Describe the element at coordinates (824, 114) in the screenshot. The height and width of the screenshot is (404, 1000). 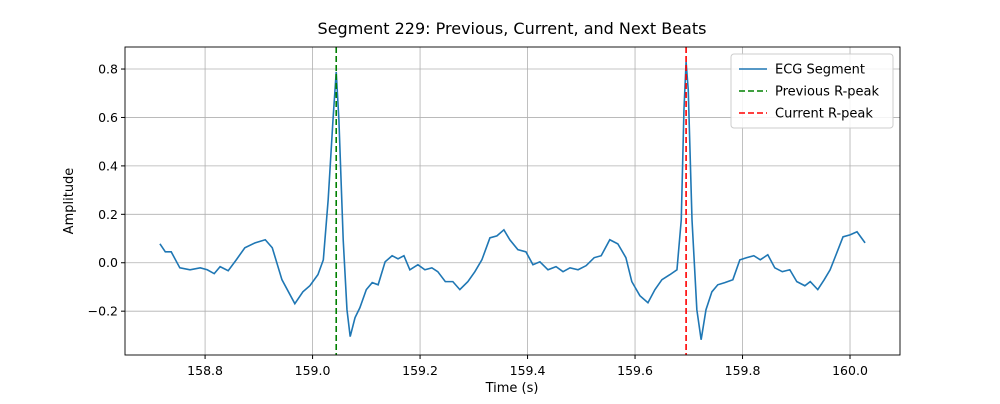
I see `legend-label: Current R-peak` at that location.